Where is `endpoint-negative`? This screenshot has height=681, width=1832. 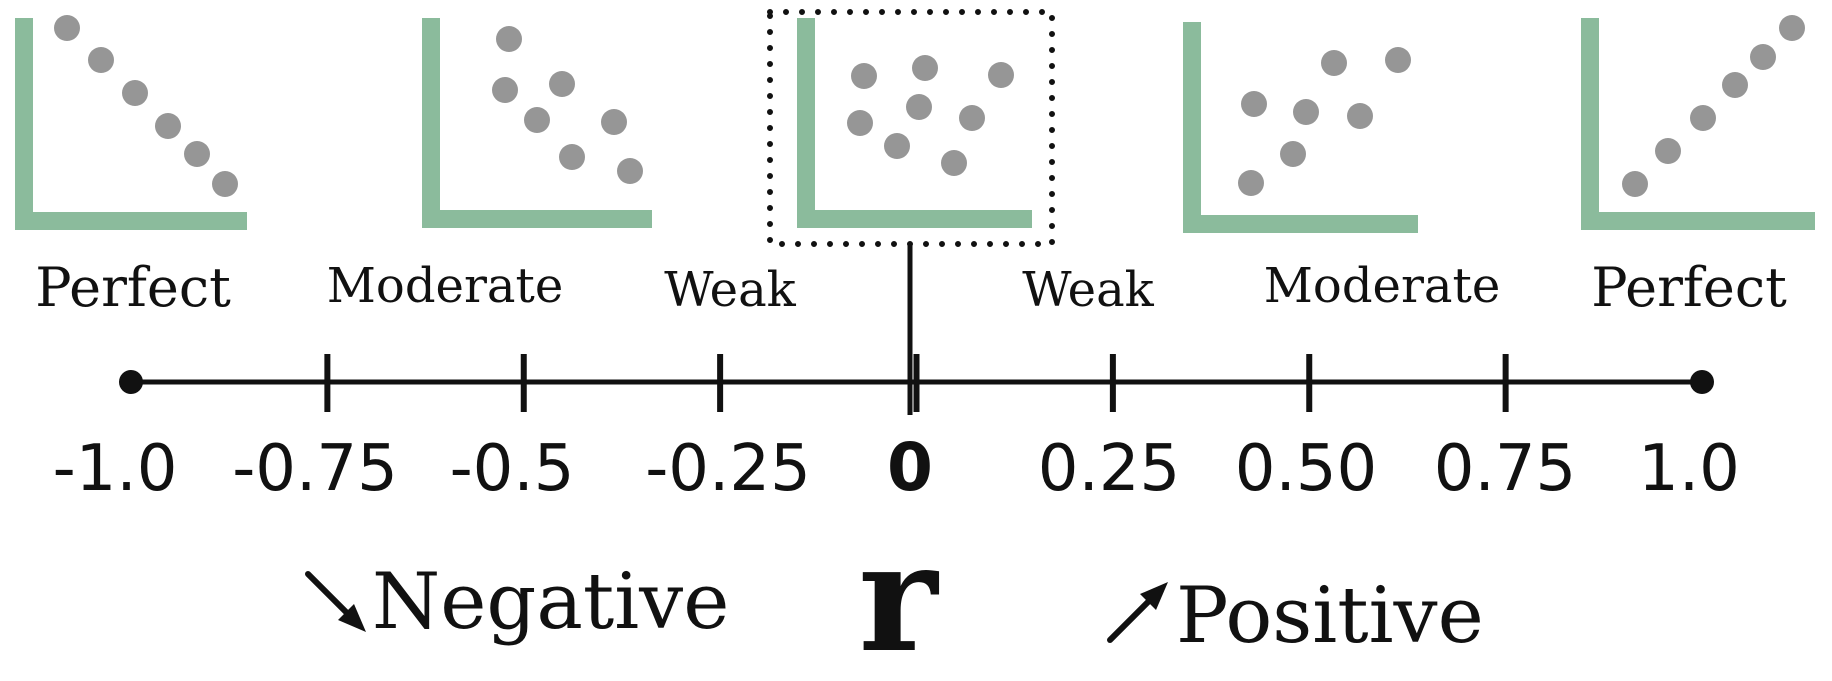 endpoint-negative is located at coordinates (131, 382).